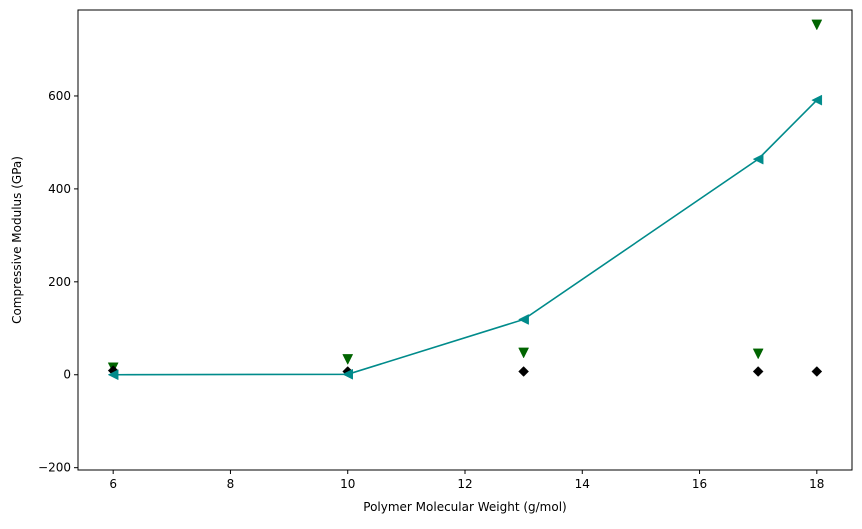 This screenshot has height=529, width=862. What do you see at coordinates (231, 484) in the screenshot?
I see `x-tick-label: 8` at bounding box center [231, 484].